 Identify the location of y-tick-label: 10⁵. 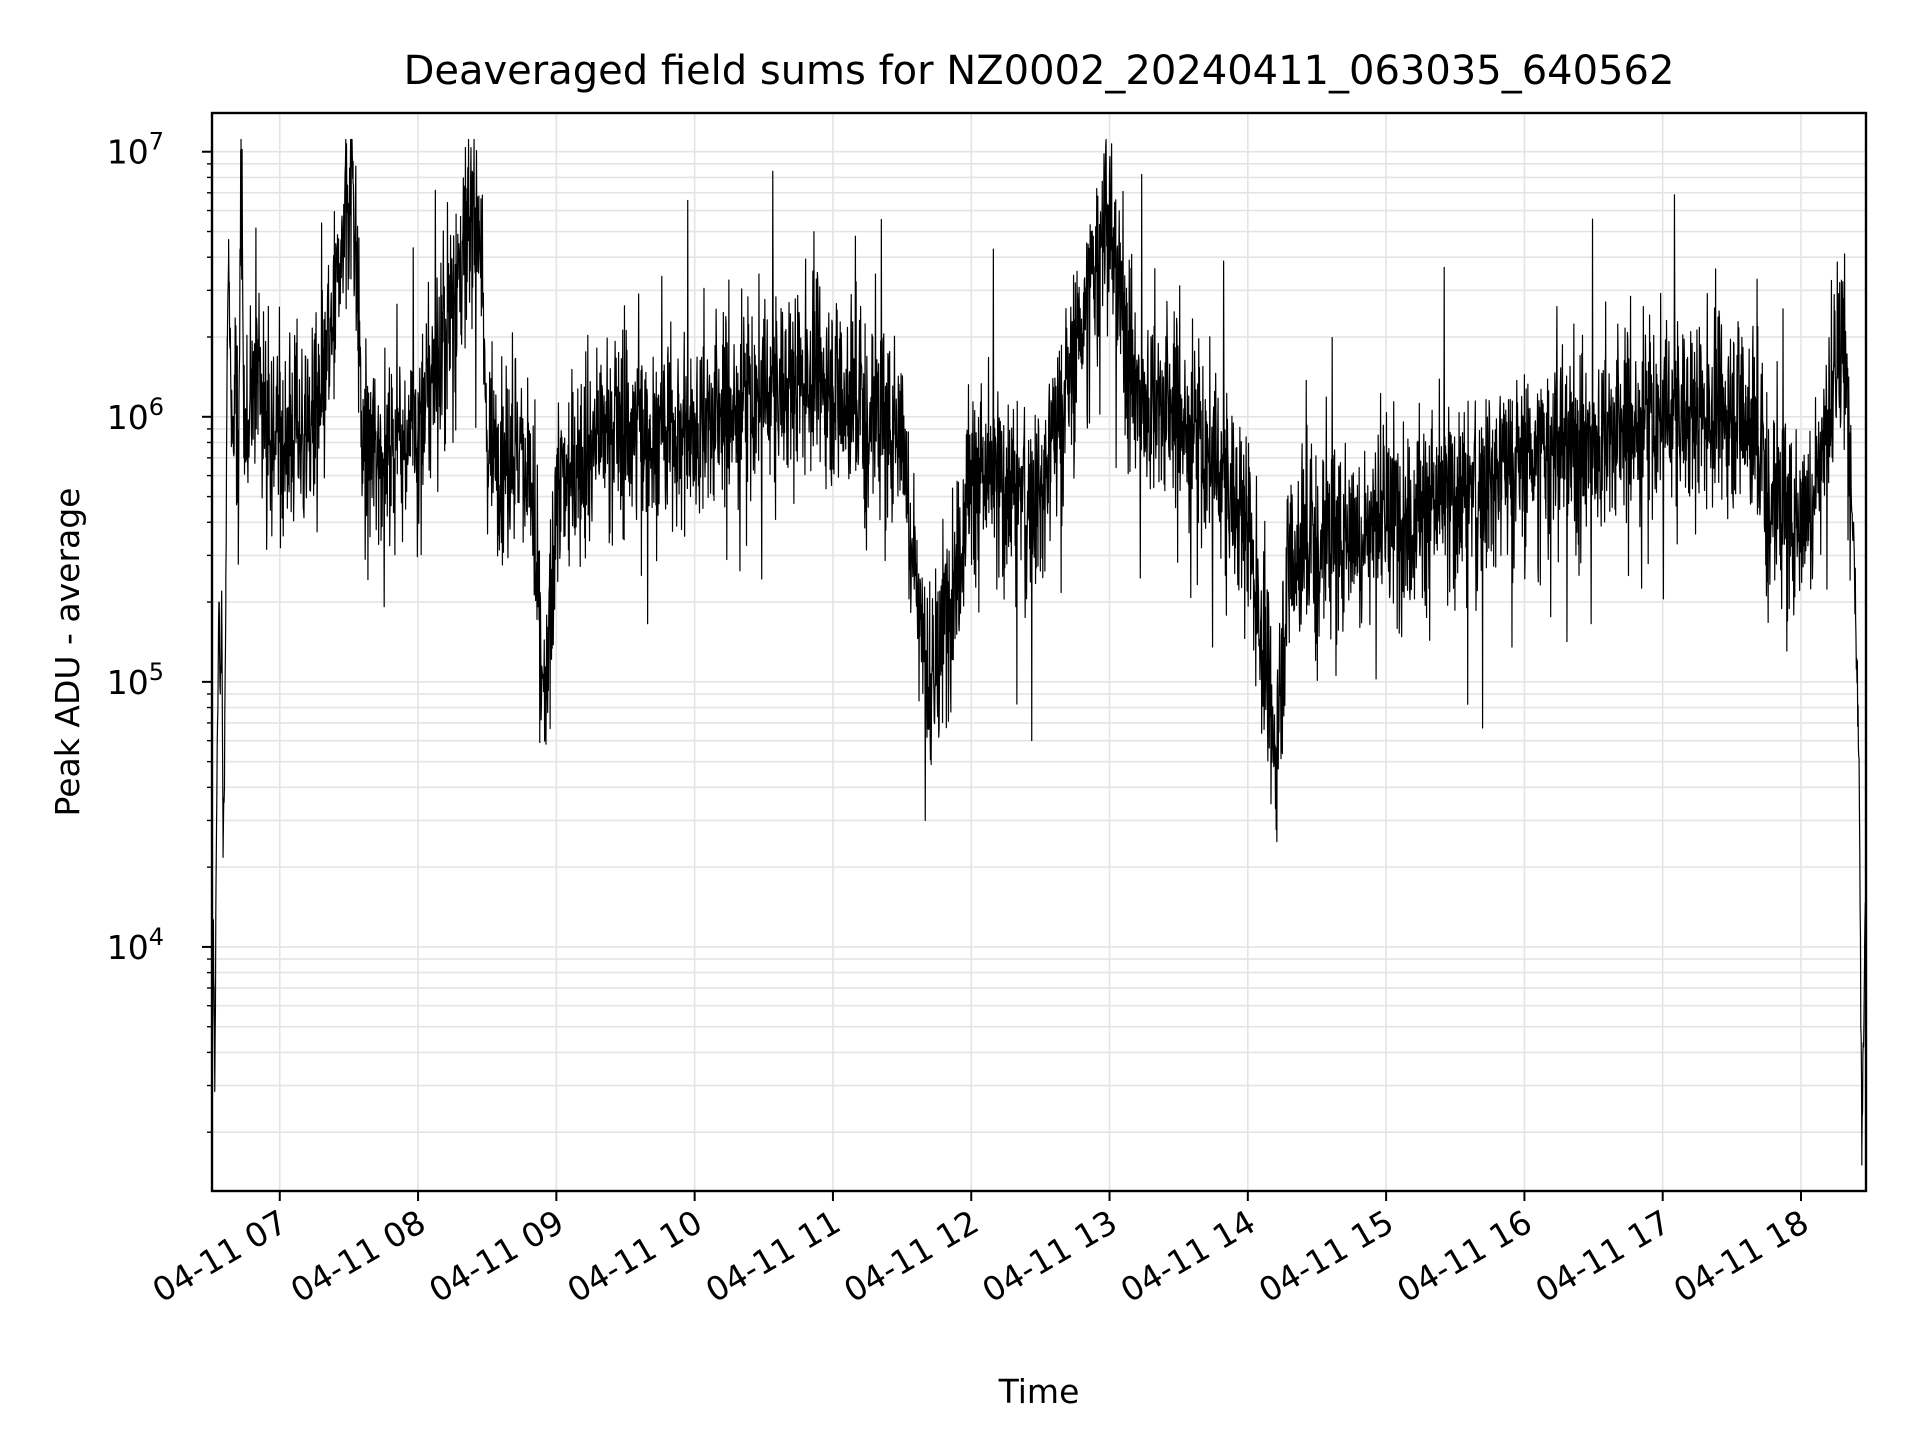
(135, 680).